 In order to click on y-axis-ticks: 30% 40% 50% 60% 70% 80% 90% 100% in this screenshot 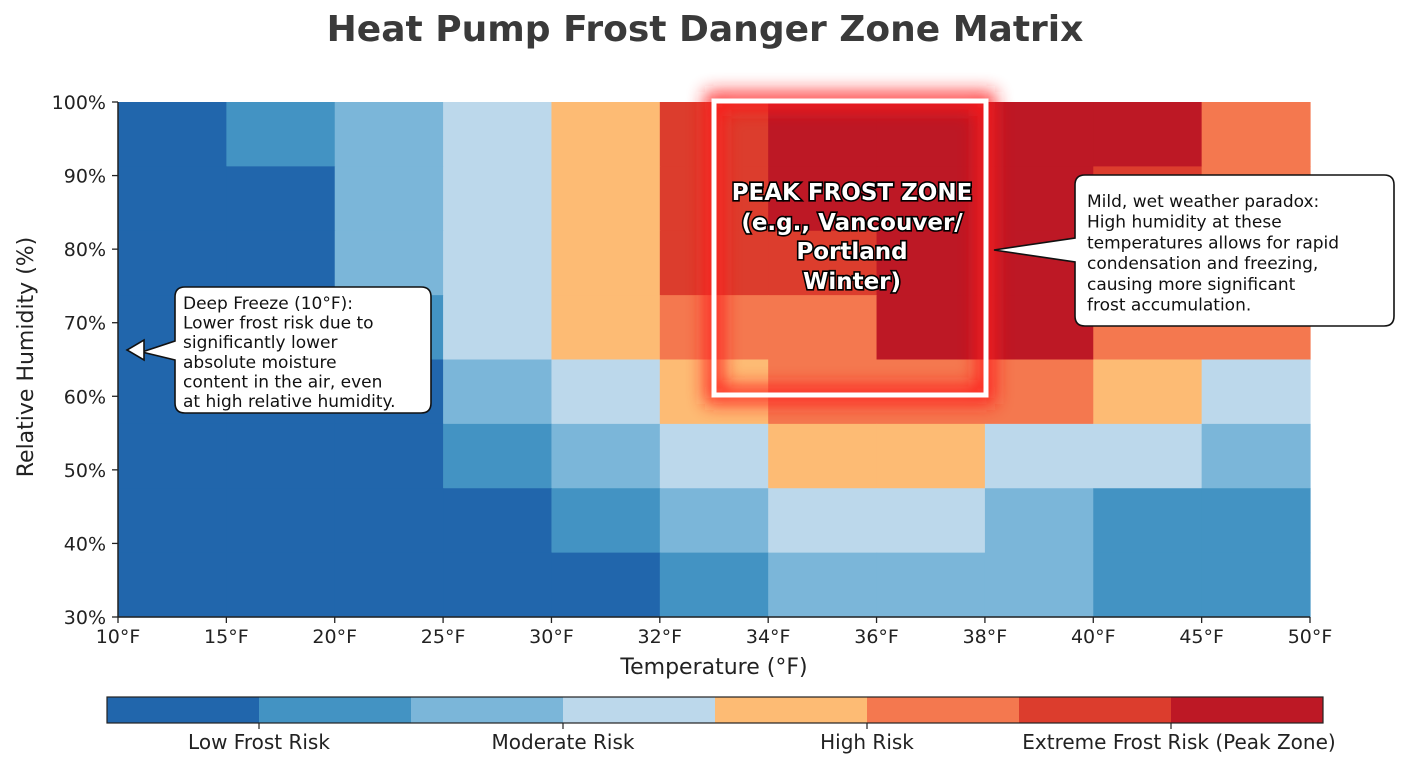, I will do `click(85, 360)`.